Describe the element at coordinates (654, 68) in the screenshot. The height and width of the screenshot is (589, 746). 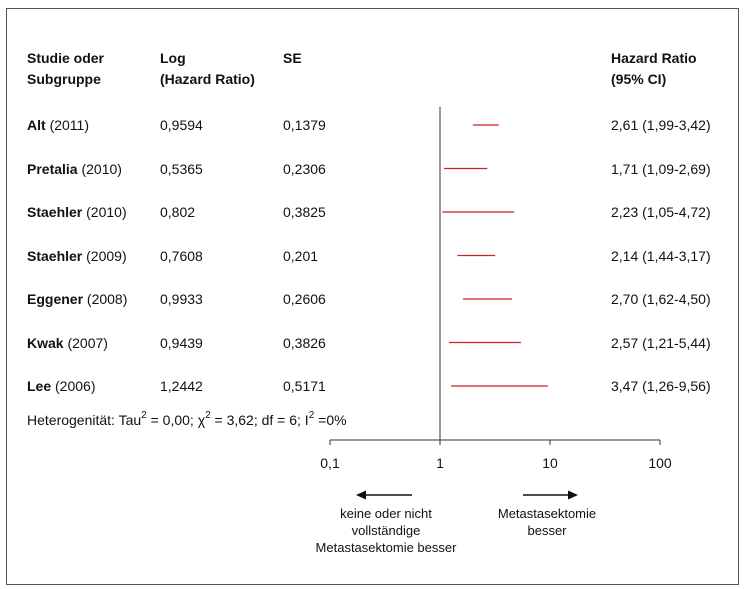
I see `header-hazard-ratio: Hazard Ratio (95% CI)` at that location.